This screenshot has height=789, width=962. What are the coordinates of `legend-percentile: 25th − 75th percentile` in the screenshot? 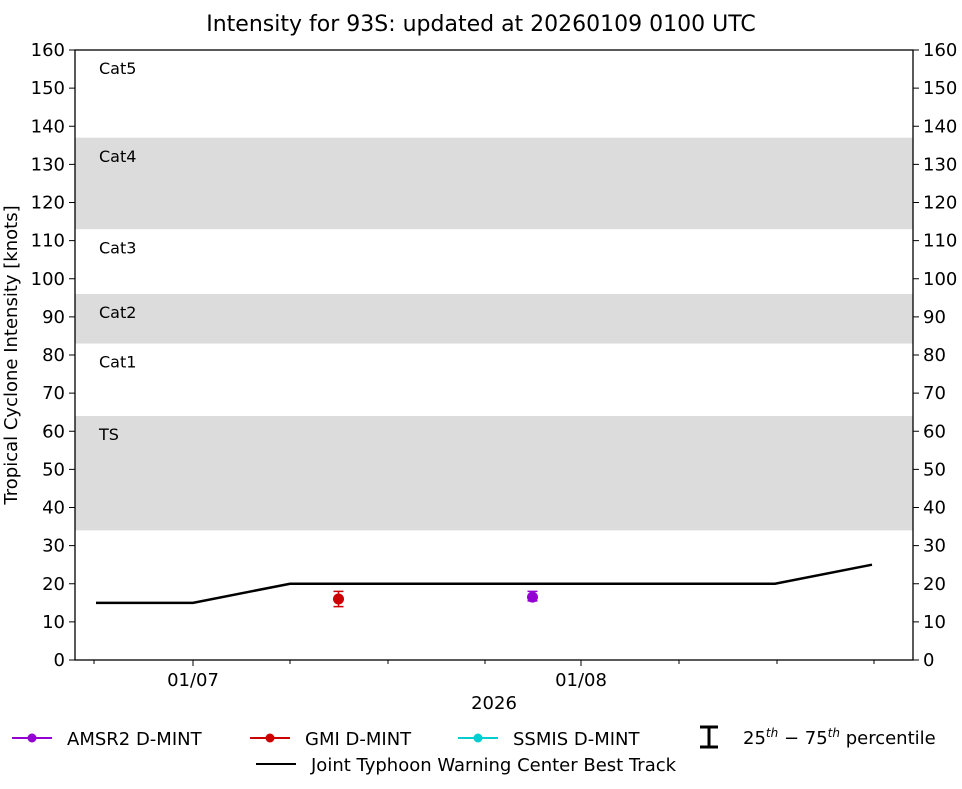 It's located at (818, 737).